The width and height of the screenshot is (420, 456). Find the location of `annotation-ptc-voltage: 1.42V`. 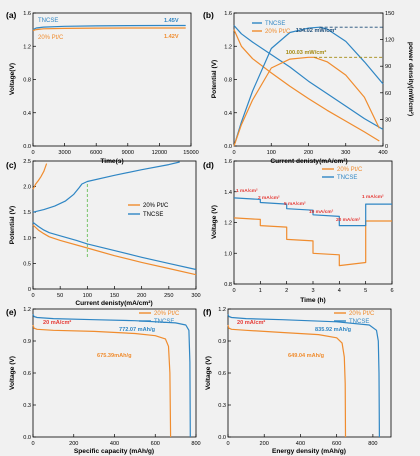

annotation-ptc-voltage: 1.42V is located at coordinates (171, 37).